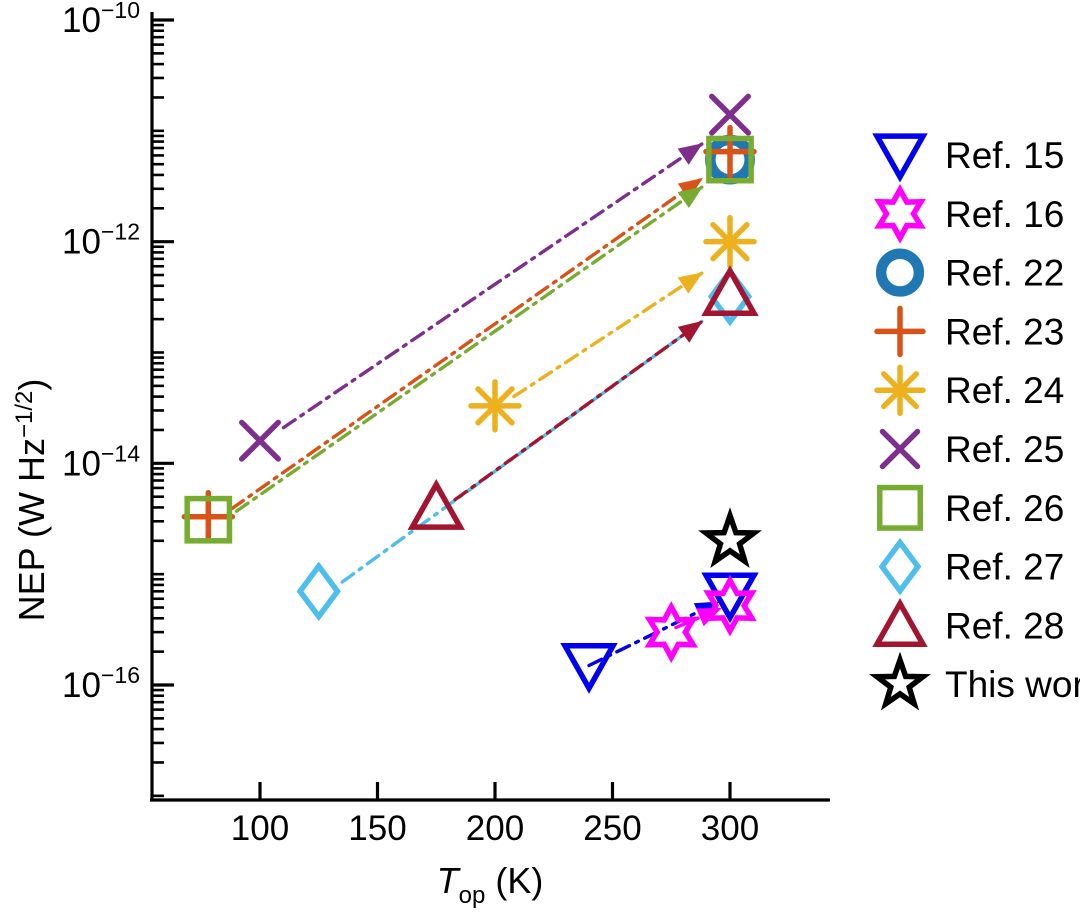 The height and width of the screenshot is (912, 1080). I want to click on legend-item-ref-22: Ref. 22, so click(975, 273).